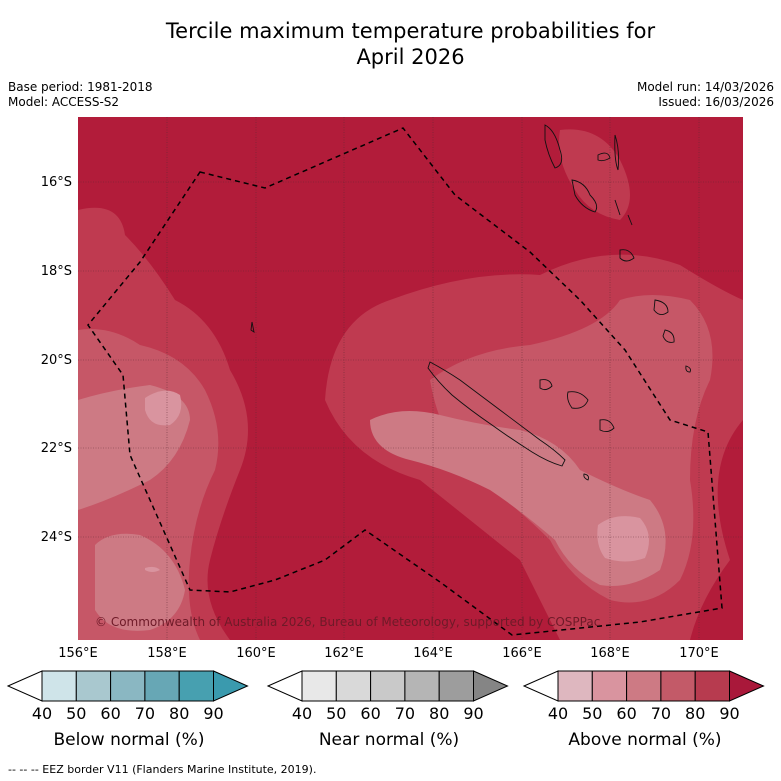 Image resolution: width=781 pixels, height=781 pixels. I want to click on colorbars-svg, so click(385, 686).